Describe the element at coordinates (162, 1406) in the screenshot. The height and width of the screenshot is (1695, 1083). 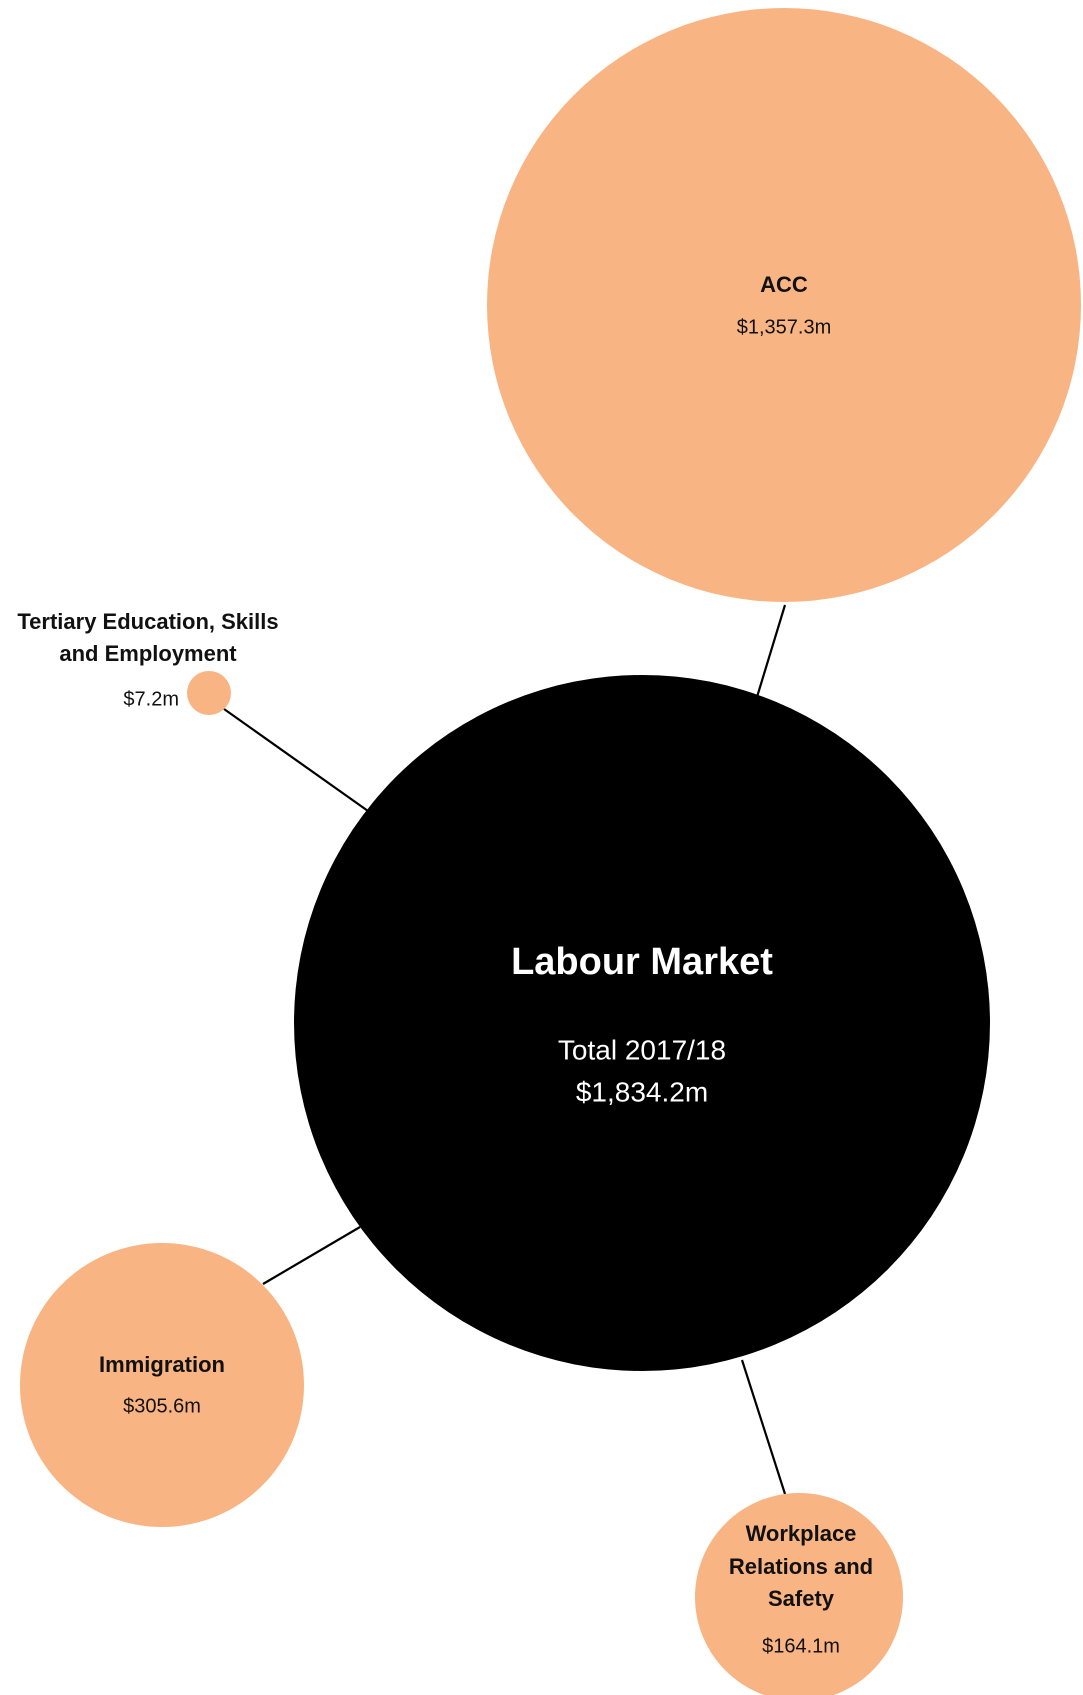
I see `node-value: $305.6m` at that location.